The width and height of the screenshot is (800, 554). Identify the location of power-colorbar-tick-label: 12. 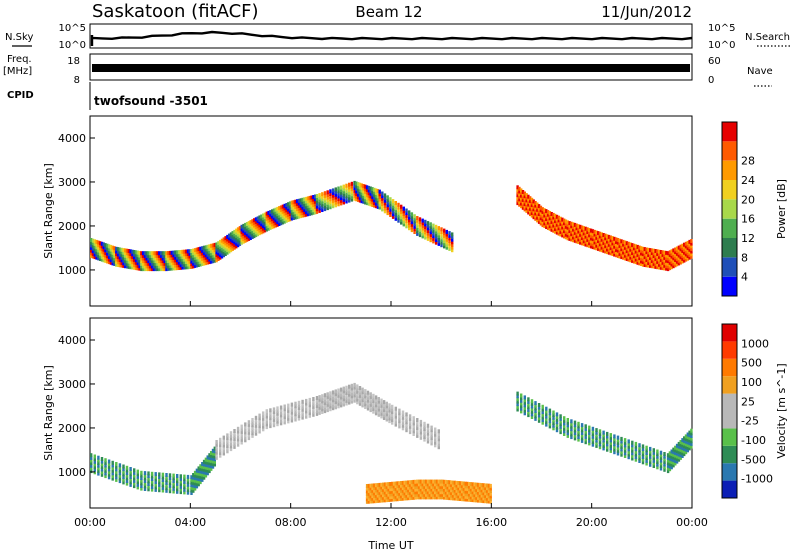
(748, 238).